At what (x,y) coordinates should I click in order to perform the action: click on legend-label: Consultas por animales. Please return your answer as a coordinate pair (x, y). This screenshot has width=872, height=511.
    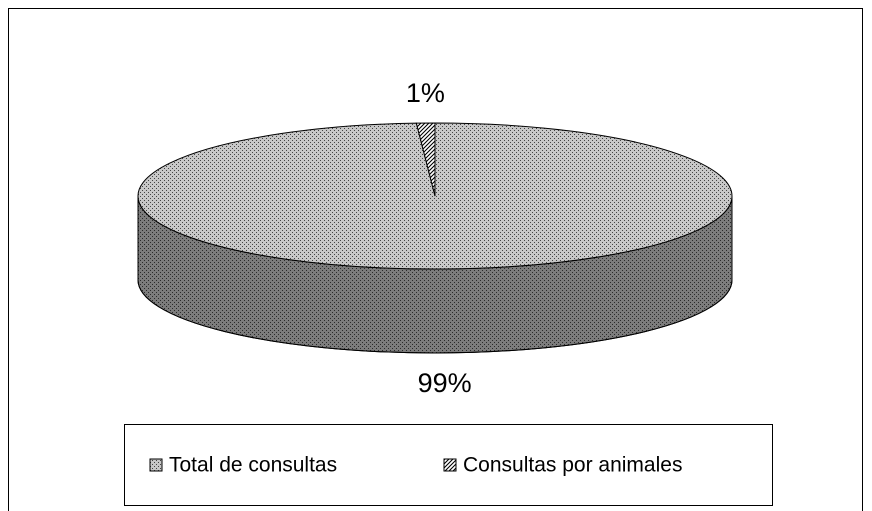
    Looking at the image, I should click on (572, 465).